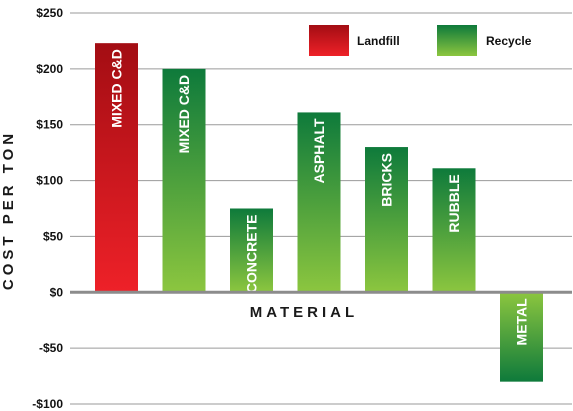 The image size is (573, 411). I want to click on y-tick-label: $50, so click(53, 236).